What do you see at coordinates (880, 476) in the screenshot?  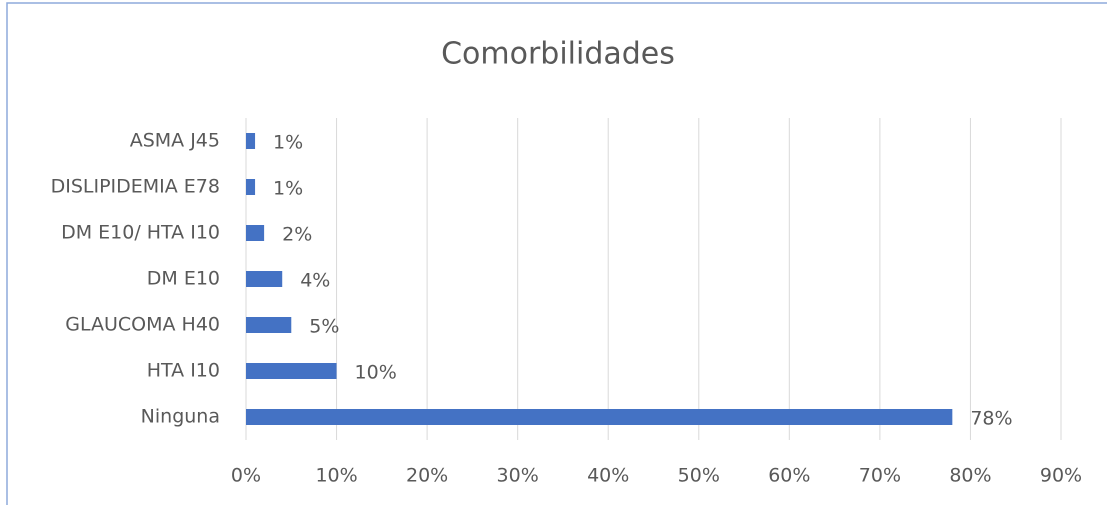 I see `x-tick-label: 70%` at bounding box center [880, 476].